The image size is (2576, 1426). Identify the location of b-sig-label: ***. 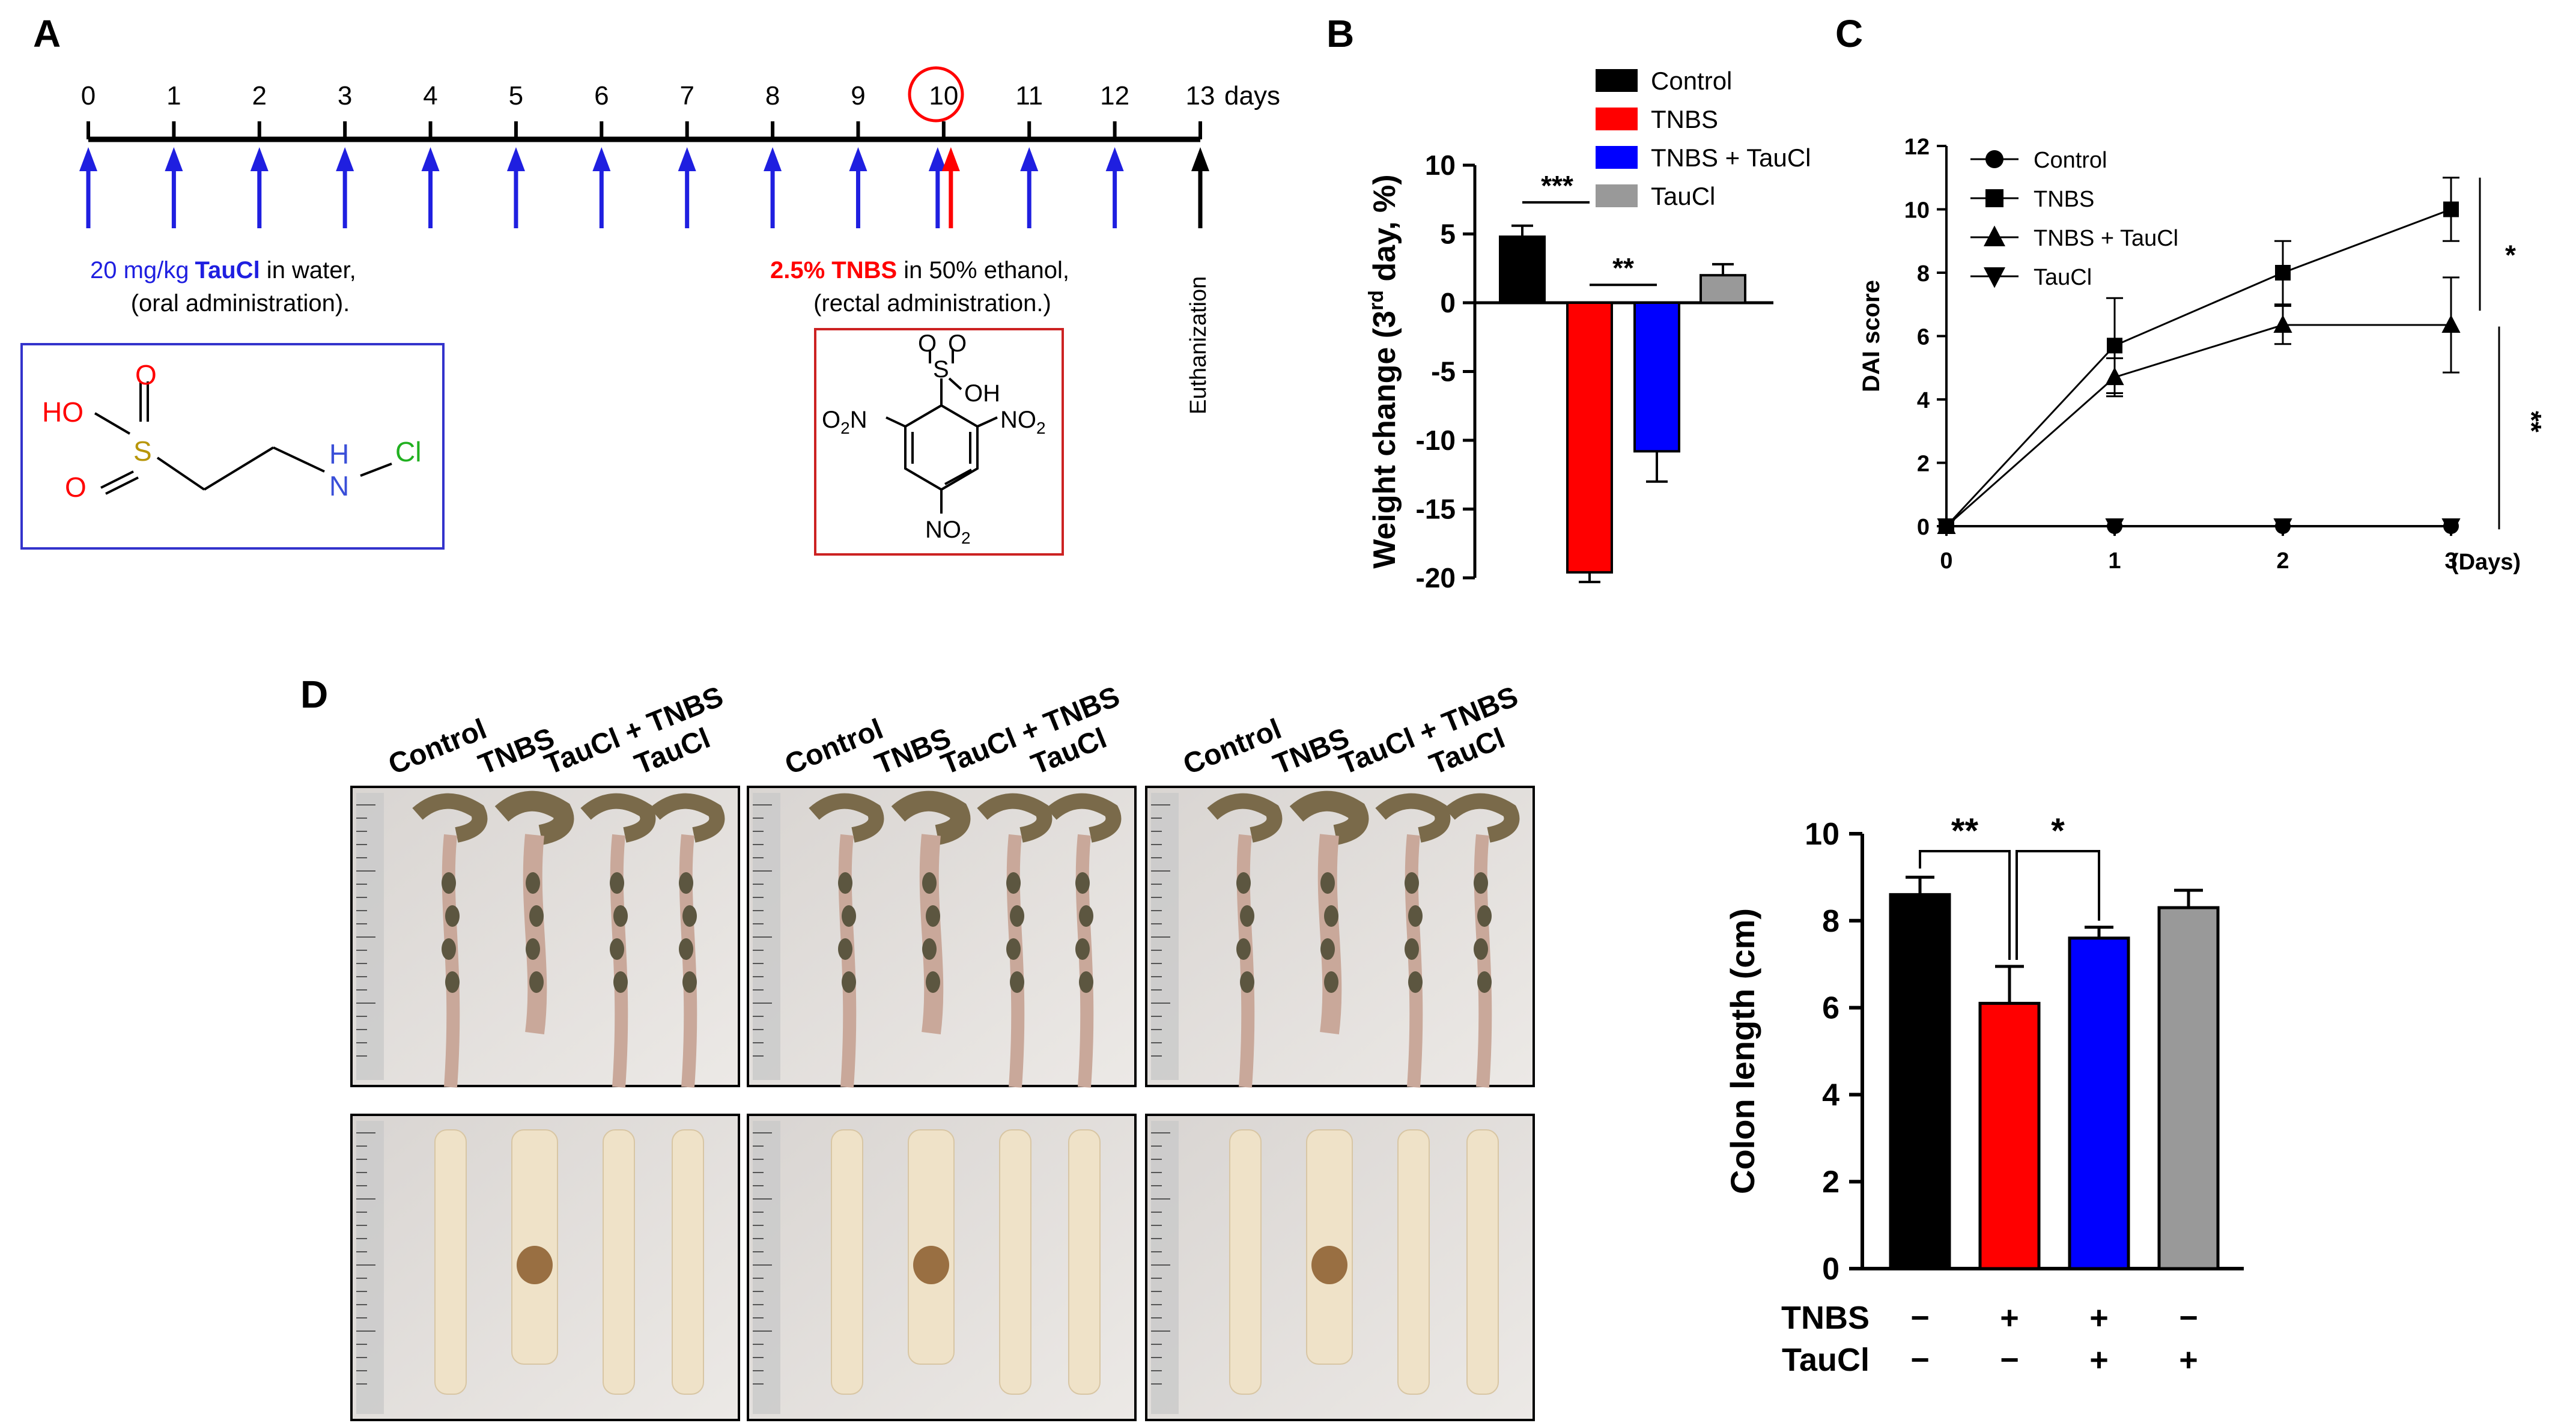
(1557, 185).